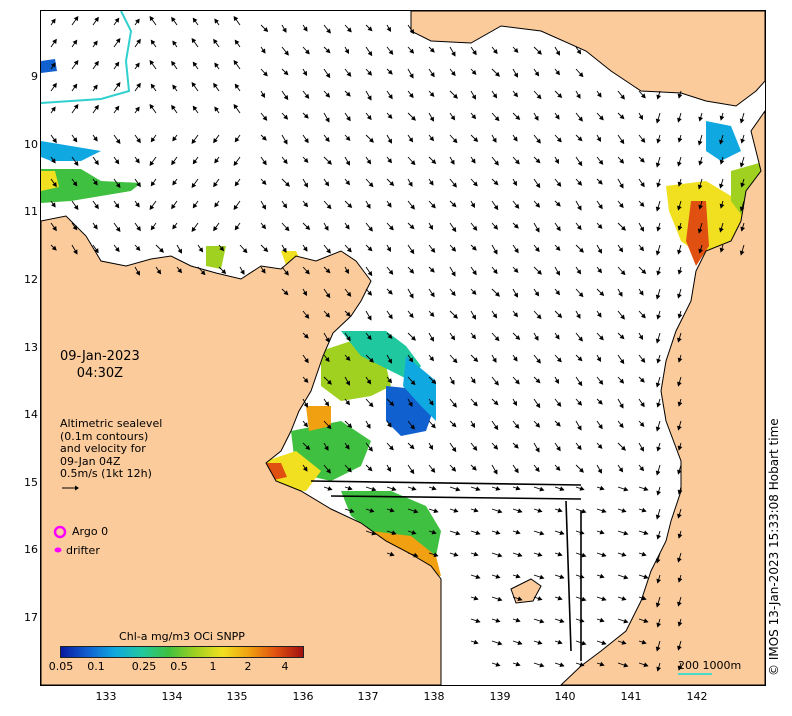  What do you see at coordinates (100, 365) in the screenshot?
I see `map-datetime: 09-Jan-2023 04:30Z` at bounding box center [100, 365].